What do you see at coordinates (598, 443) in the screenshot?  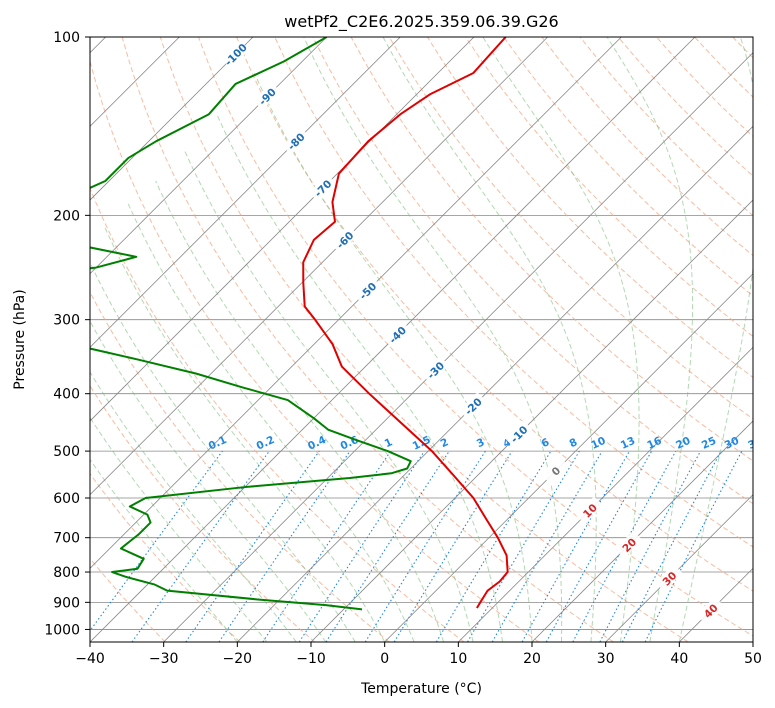 I see `mixing-ratio-label: 10` at bounding box center [598, 443].